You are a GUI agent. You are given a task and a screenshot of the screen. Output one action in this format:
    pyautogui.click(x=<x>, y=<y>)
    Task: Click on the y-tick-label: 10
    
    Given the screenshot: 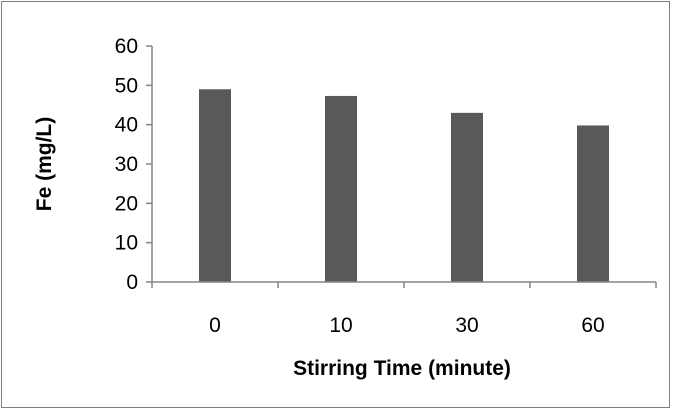 What is the action you would take?
    pyautogui.click(x=126, y=243)
    